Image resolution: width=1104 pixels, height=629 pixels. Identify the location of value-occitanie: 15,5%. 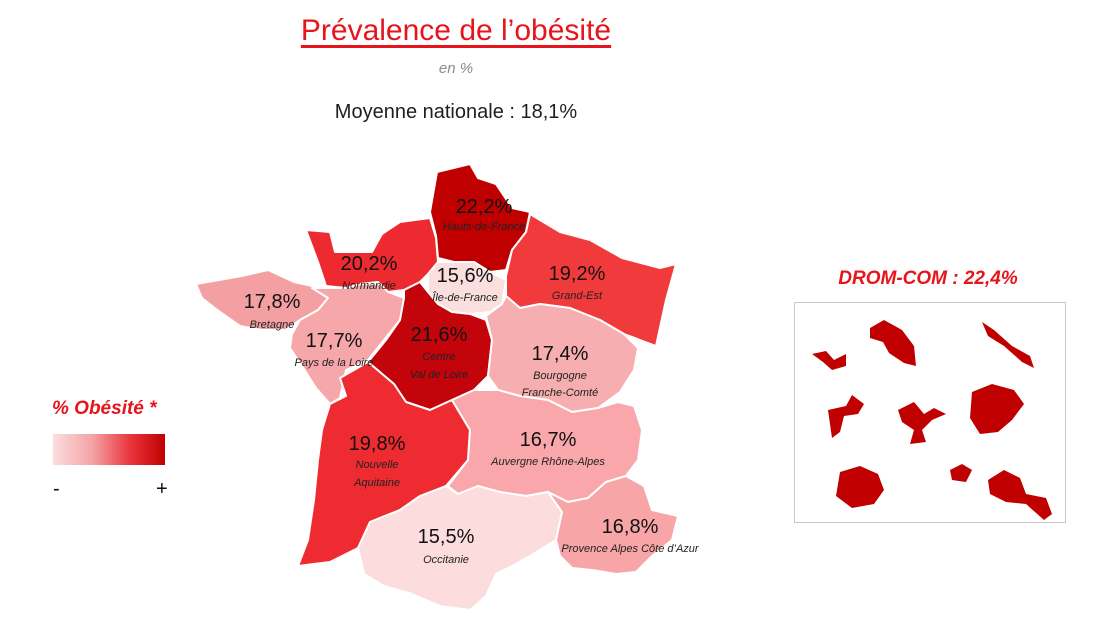
(446, 537).